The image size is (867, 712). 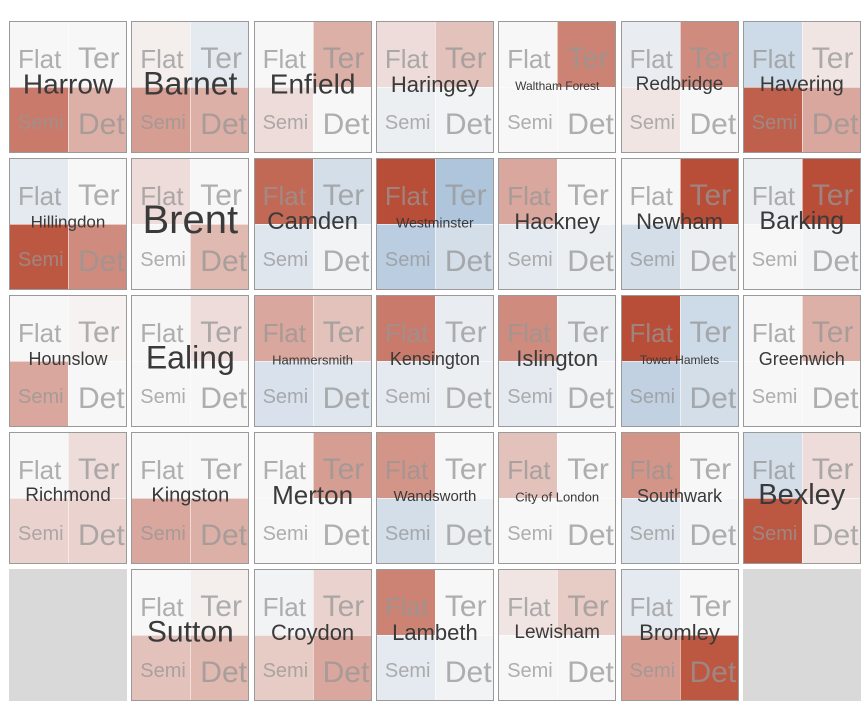 I want to click on borough-tile: Flat Ter Semi Det Merton, so click(x=312, y=498).